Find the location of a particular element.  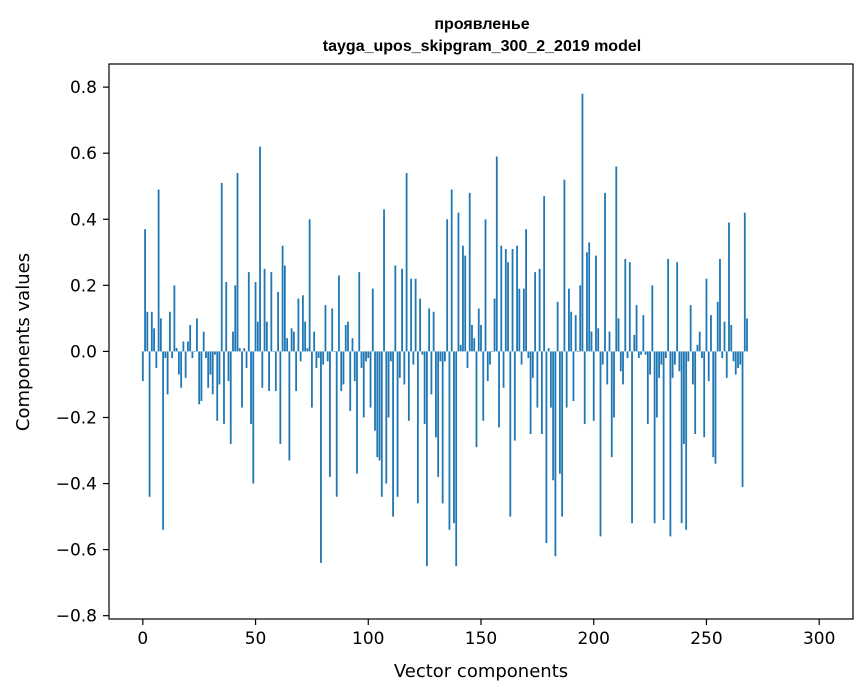

y-tick-label: −0.2 is located at coordinates (76, 418).